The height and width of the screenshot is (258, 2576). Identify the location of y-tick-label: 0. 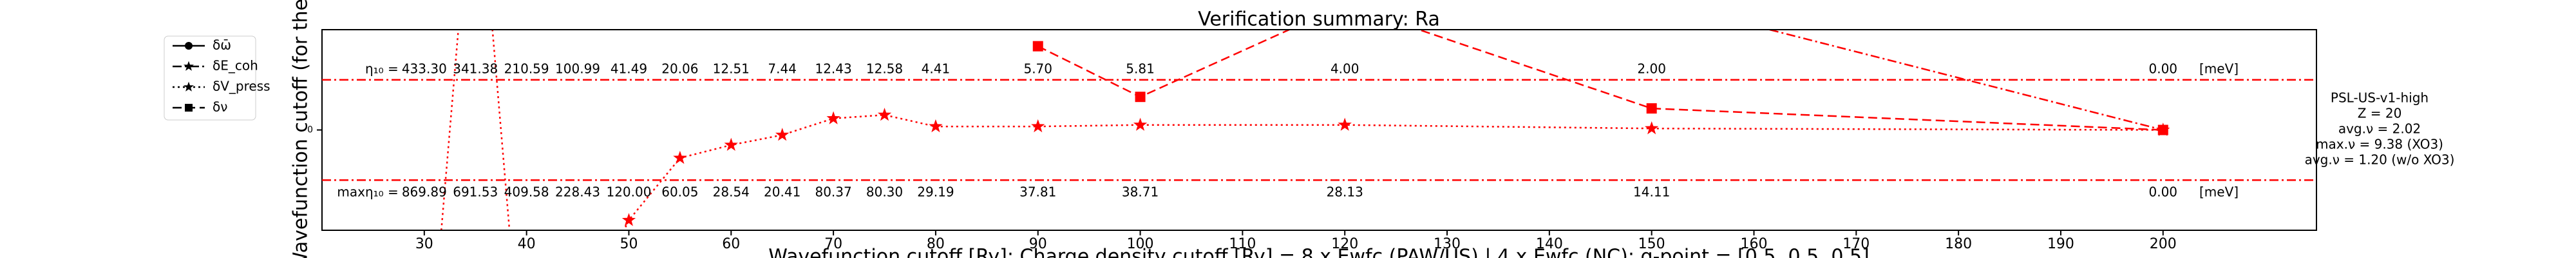
(310, 130).